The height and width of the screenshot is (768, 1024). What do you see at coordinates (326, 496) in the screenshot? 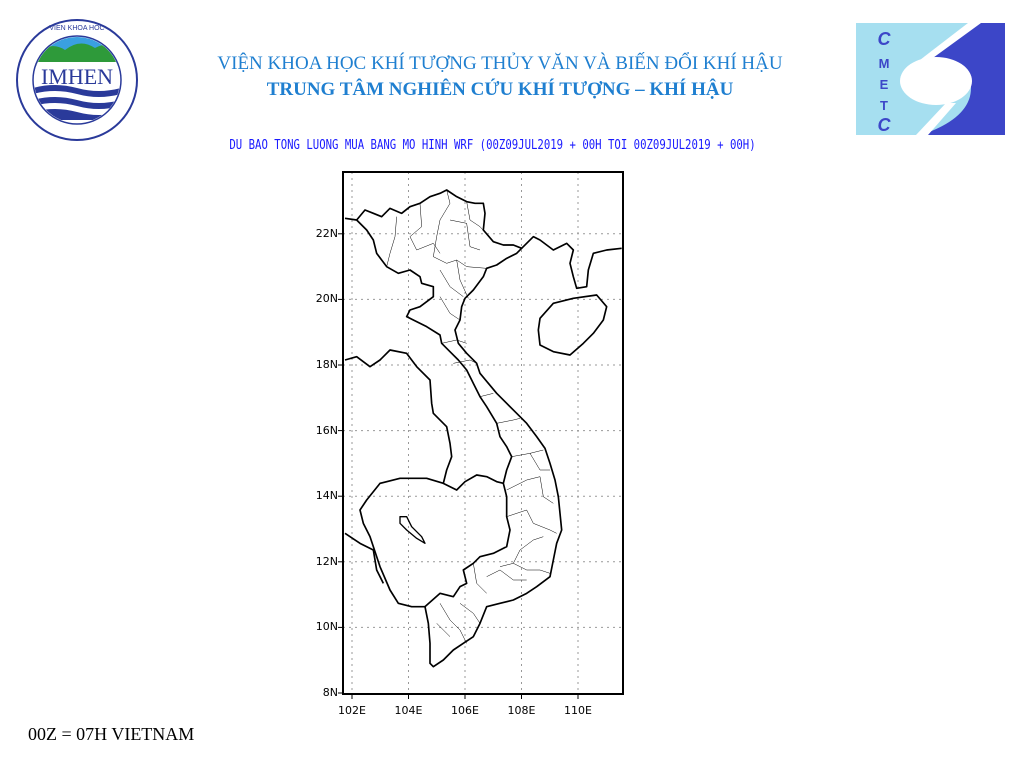
I see `lat-label: 14N` at bounding box center [326, 496].